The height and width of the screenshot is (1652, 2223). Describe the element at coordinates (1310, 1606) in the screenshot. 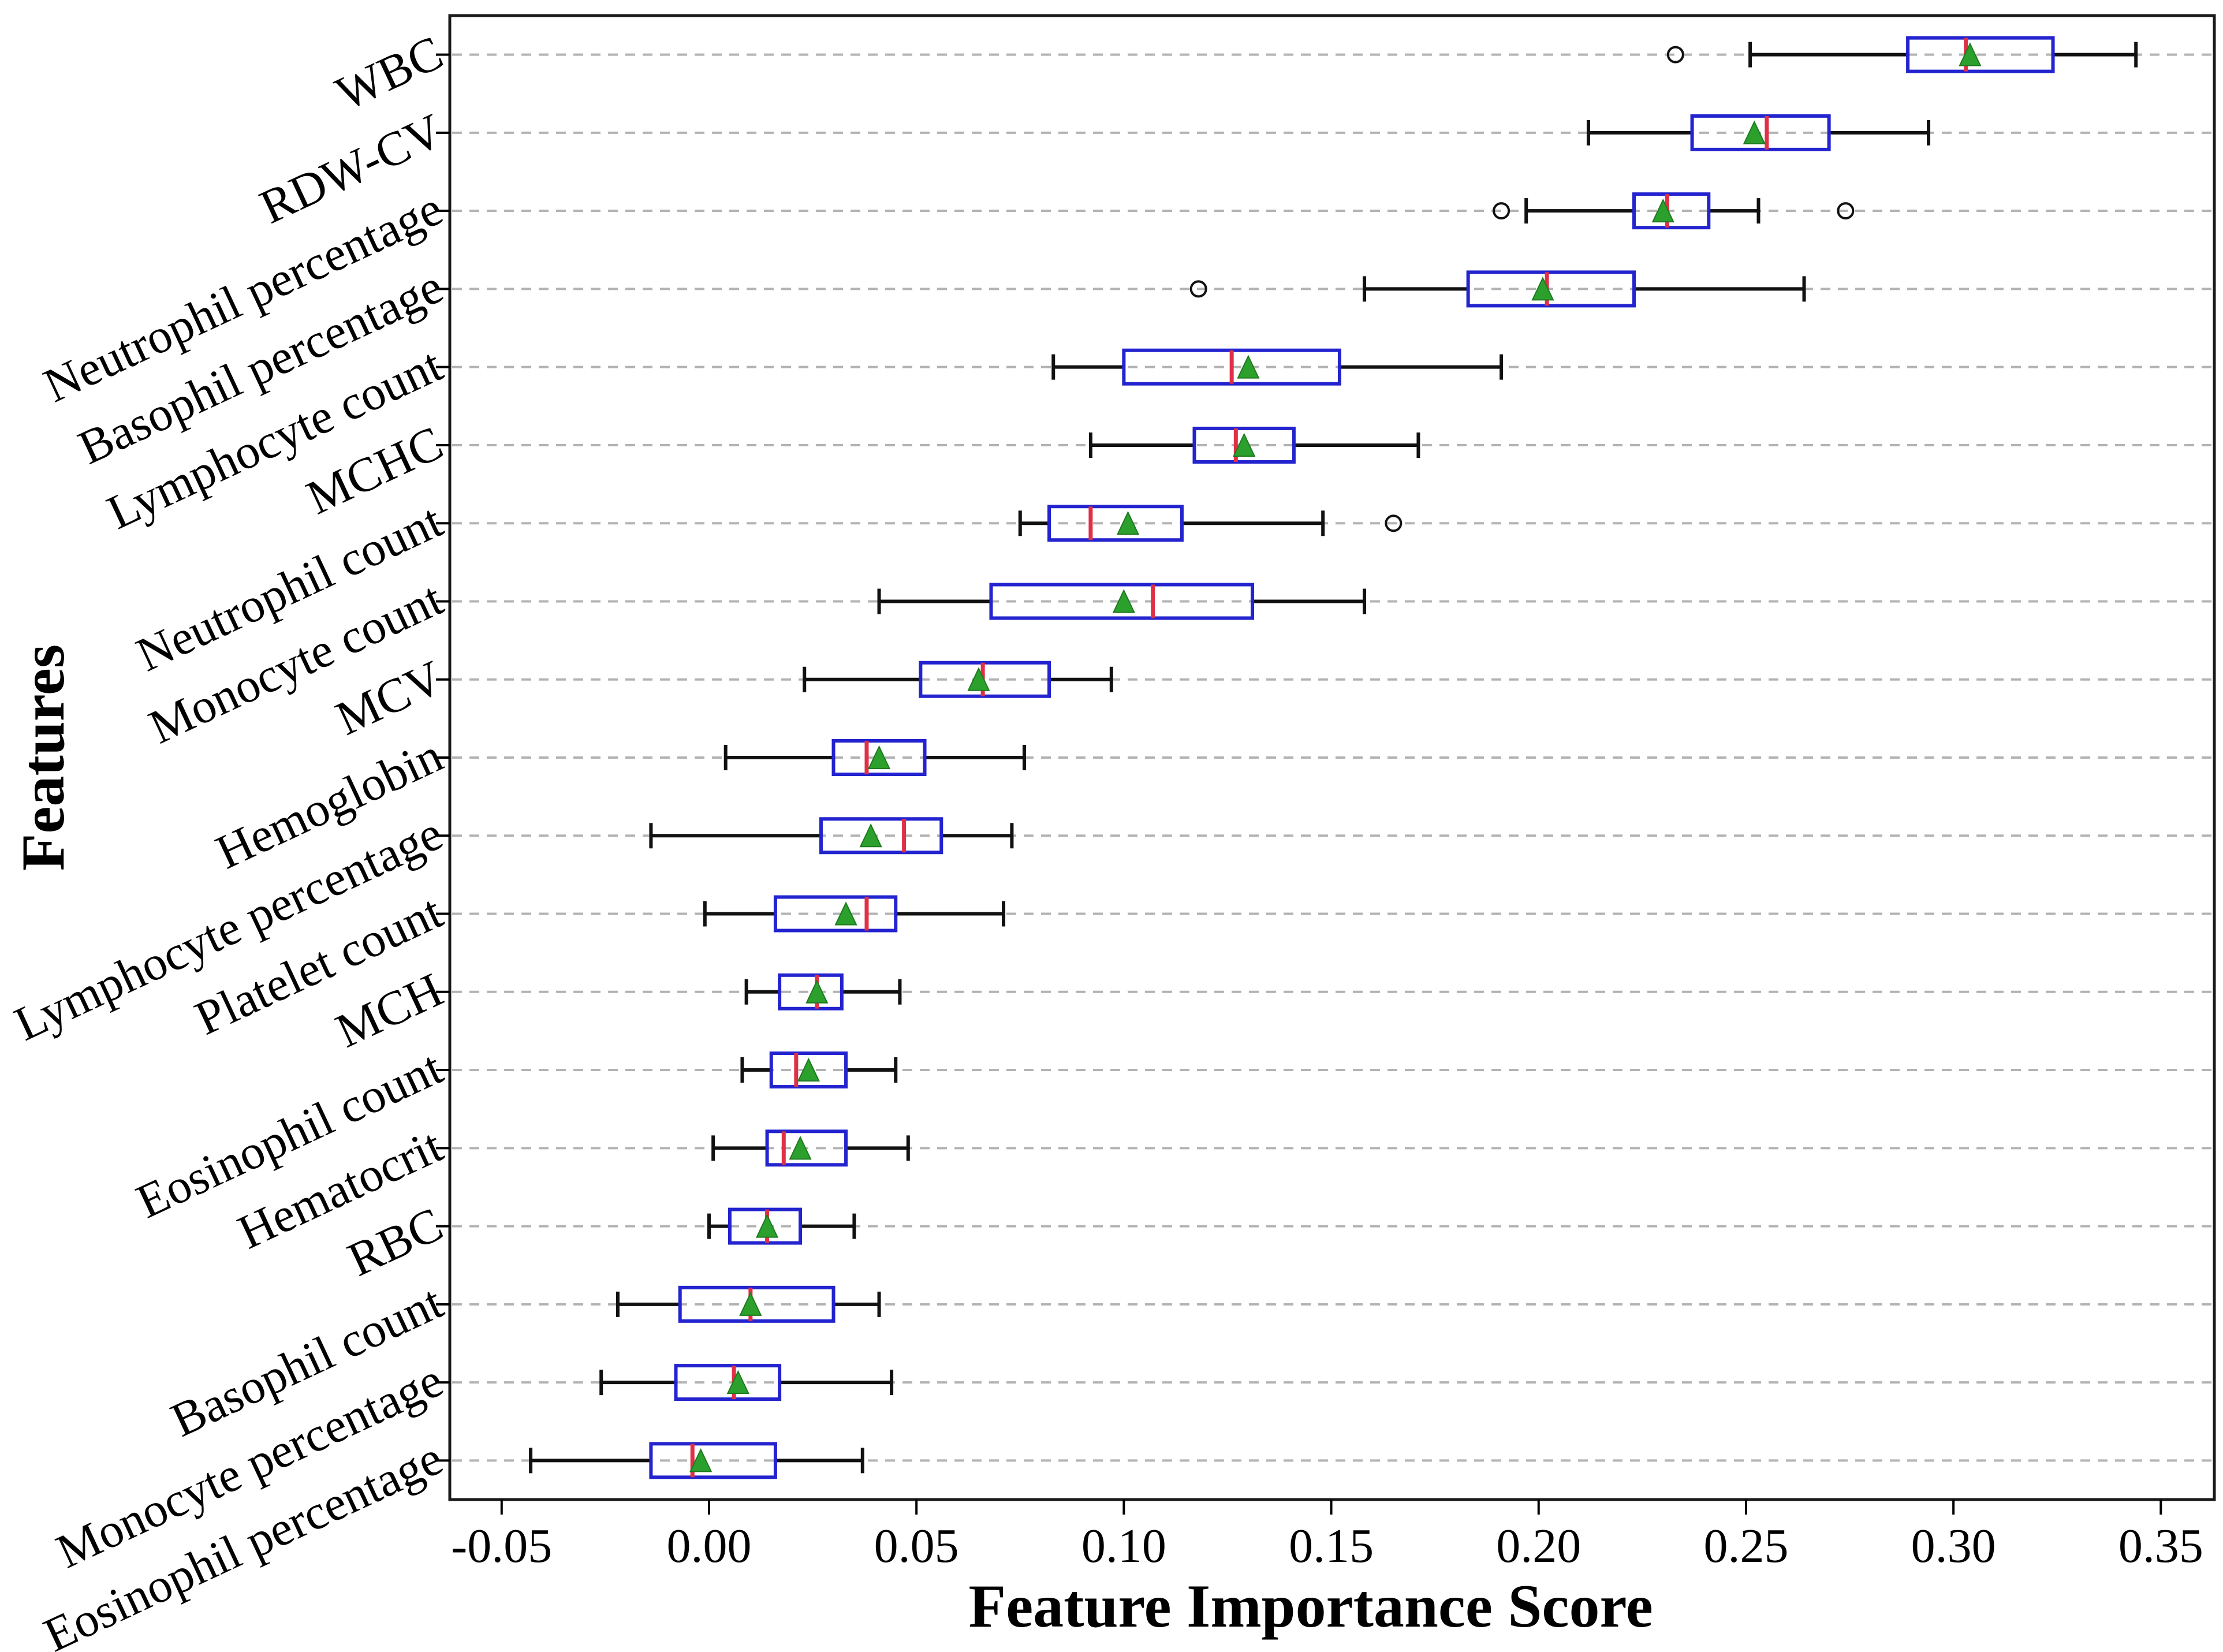

I see `x-axis-title: Feature Importance Score` at that location.